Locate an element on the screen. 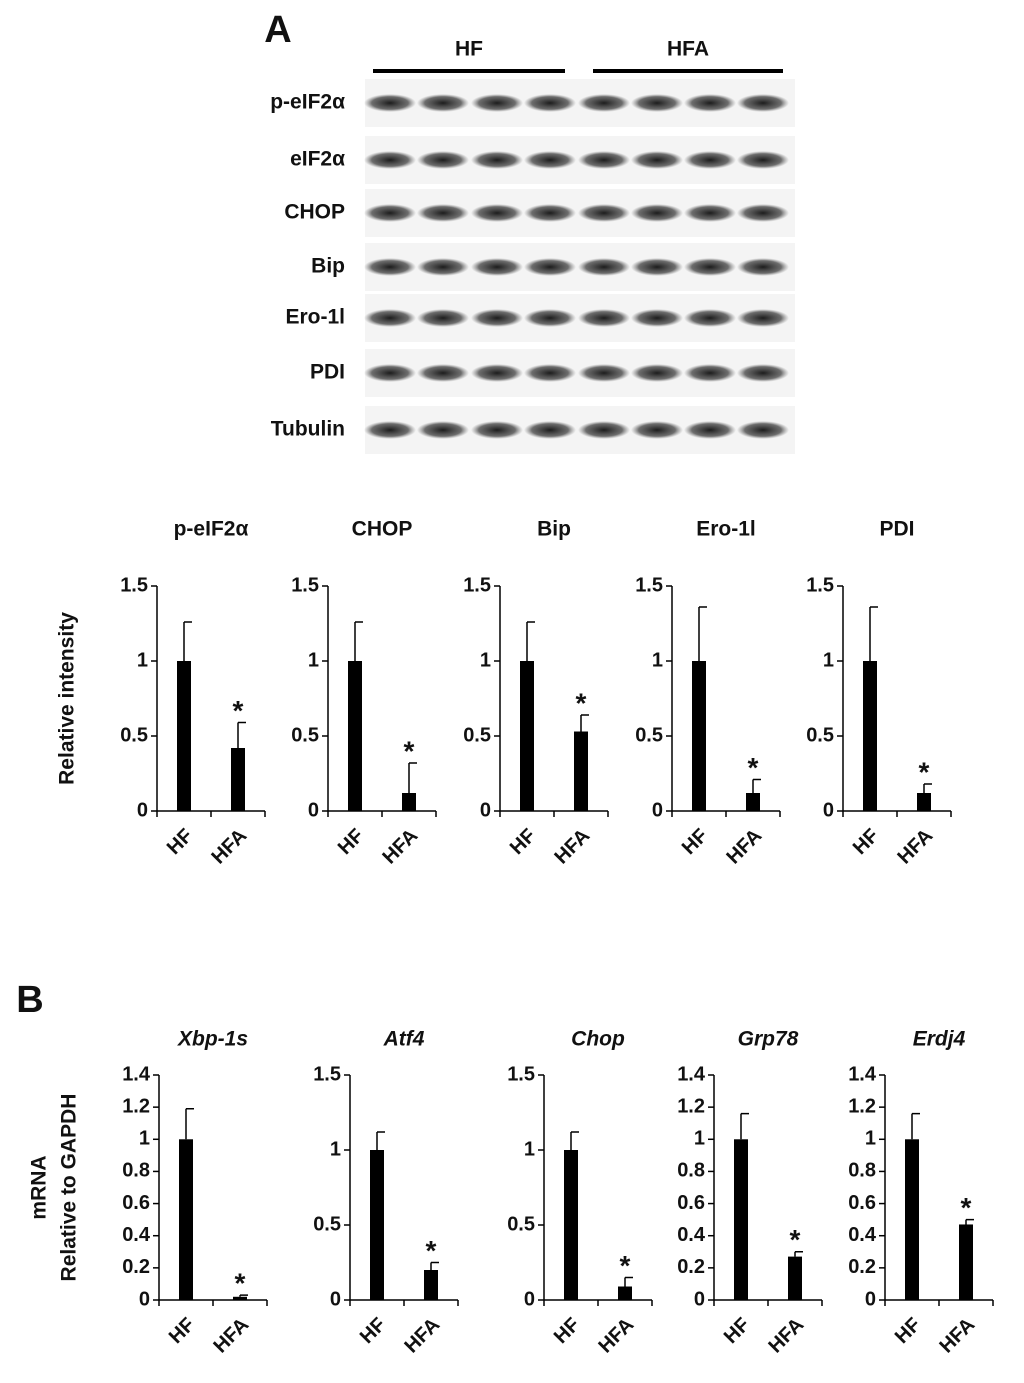 The height and width of the screenshot is (1383, 1024). y-tick-label: 0.6 is located at coordinates (691, 1203).